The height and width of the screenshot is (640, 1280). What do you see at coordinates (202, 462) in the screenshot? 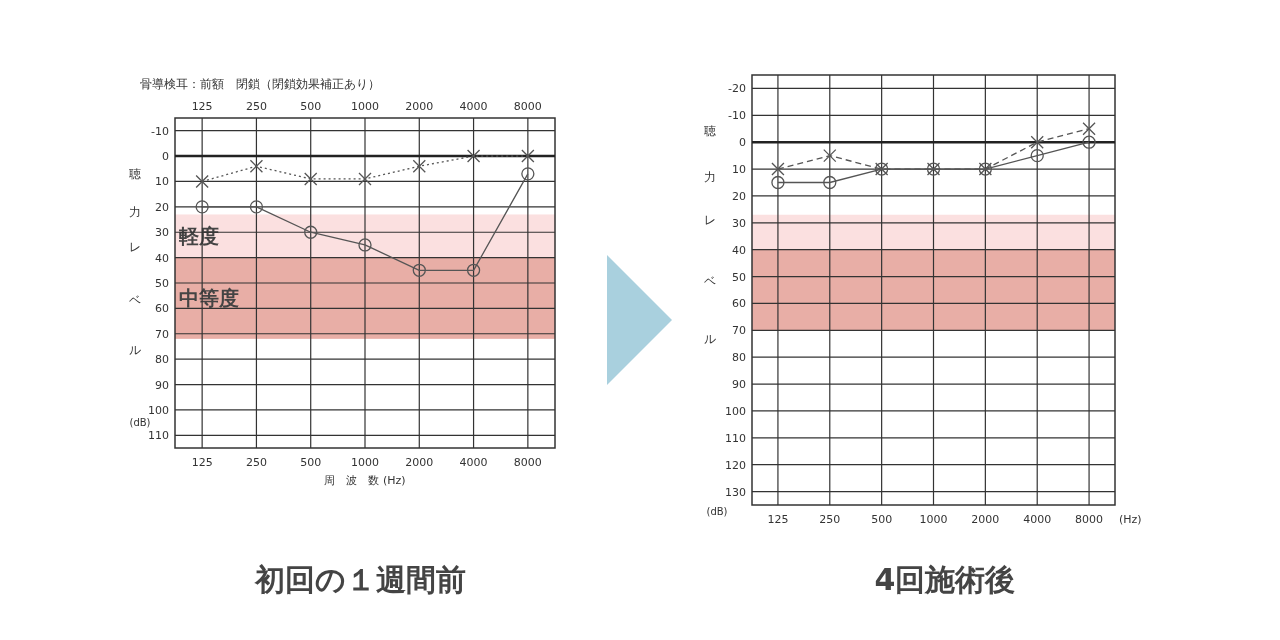
I see `x2-tick-label: 125` at bounding box center [202, 462].